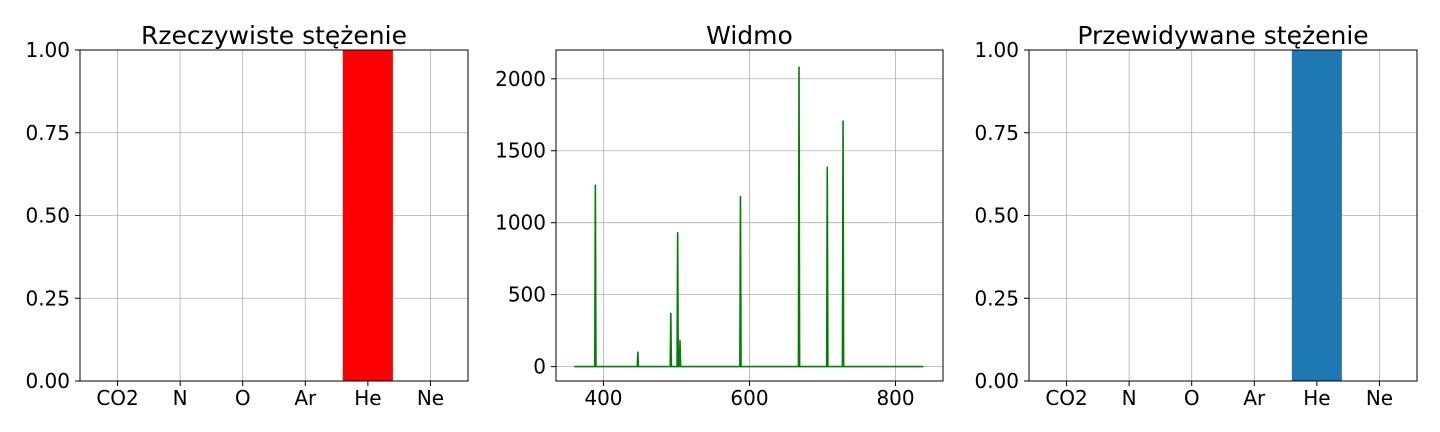  I want to click on y-tick-label: 1500, so click(520, 151).